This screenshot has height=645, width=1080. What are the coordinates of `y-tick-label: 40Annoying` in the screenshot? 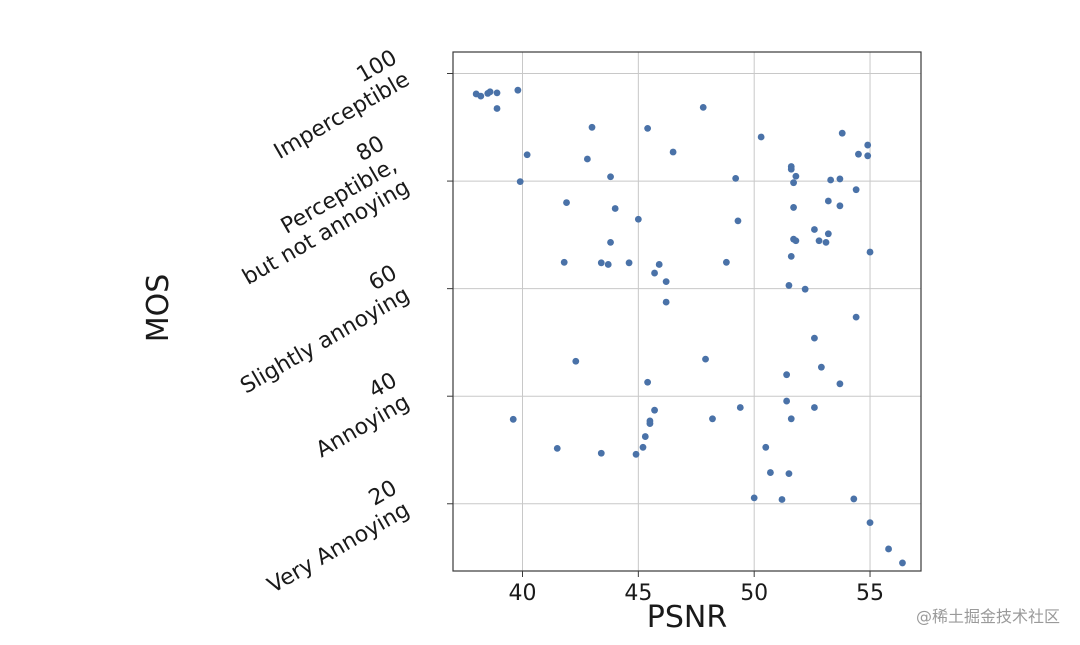 It's located at (356, 415).